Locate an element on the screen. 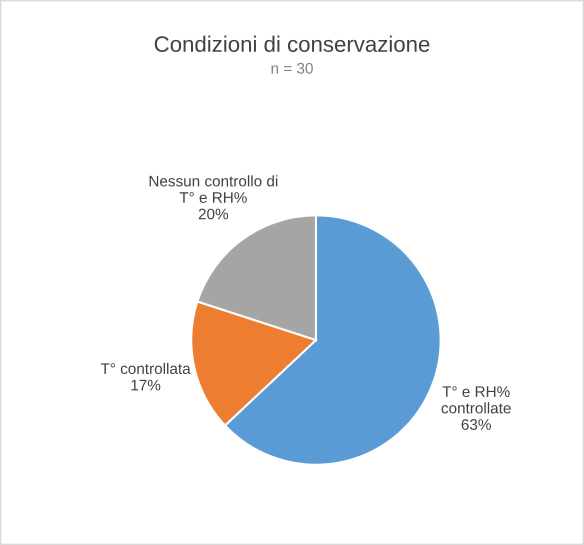 The height and width of the screenshot is (545, 584). data-label: 17% is located at coordinates (145, 385).